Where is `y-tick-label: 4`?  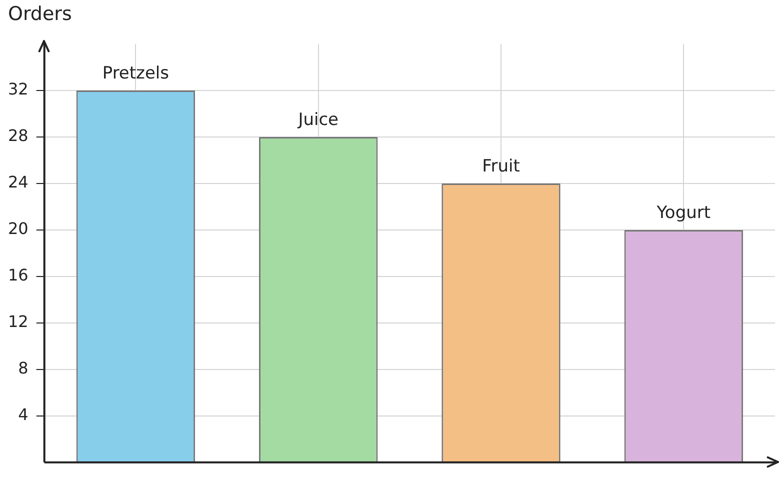 y-tick-label: 4 is located at coordinates (23, 414).